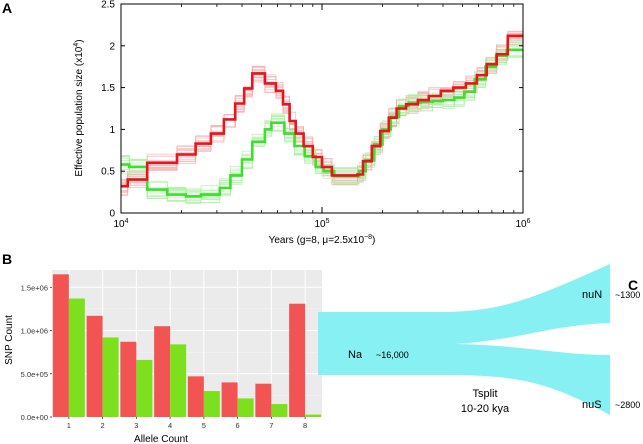 The width and height of the screenshot is (643, 444). What do you see at coordinates (592, 405) in the screenshot?
I see `south-pop-label: nuS` at bounding box center [592, 405].